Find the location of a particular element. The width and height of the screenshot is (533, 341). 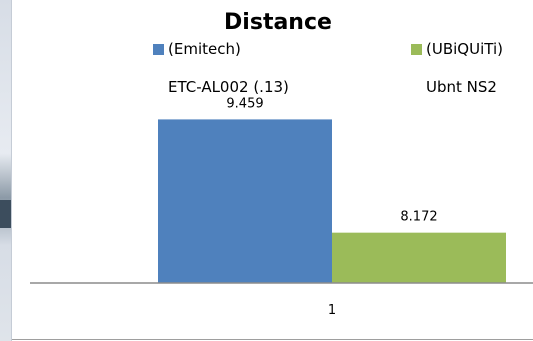

legend-label-series-2-line-1: (UBiQUiTi) is located at coordinates (464, 49).